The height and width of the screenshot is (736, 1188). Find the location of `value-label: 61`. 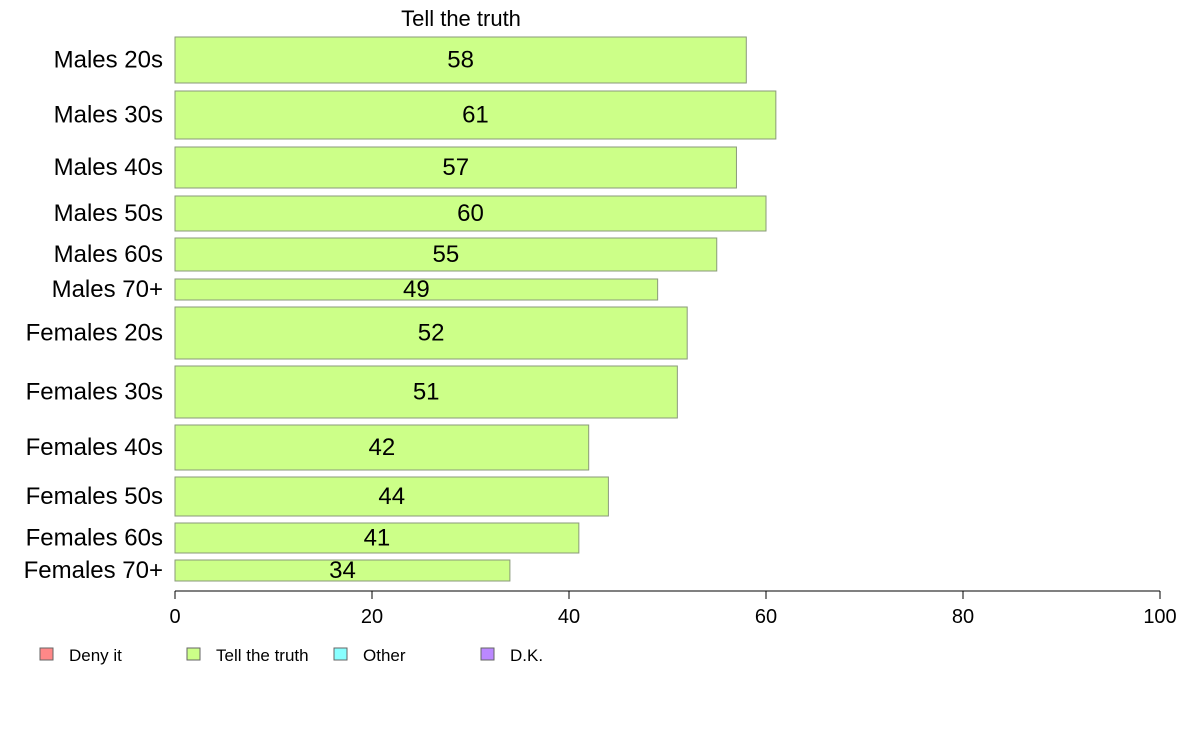

value-label: 61 is located at coordinates (475, 115).